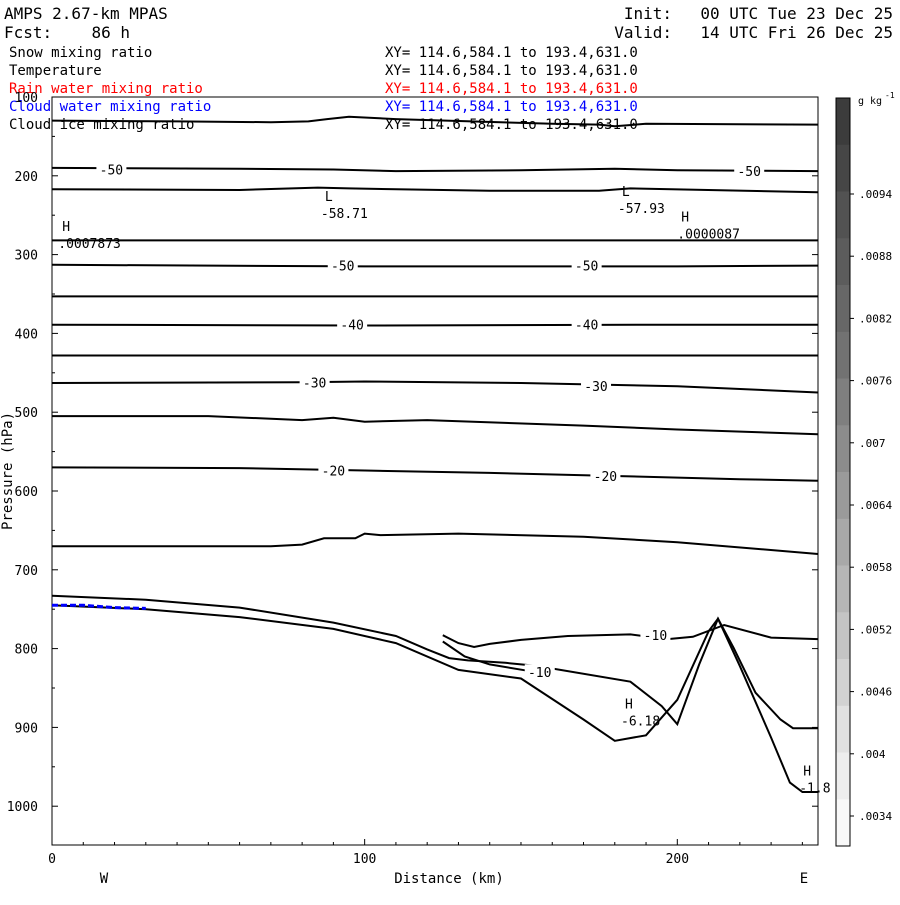  I want to click on x-tick-label: 0, so click(52, 859).